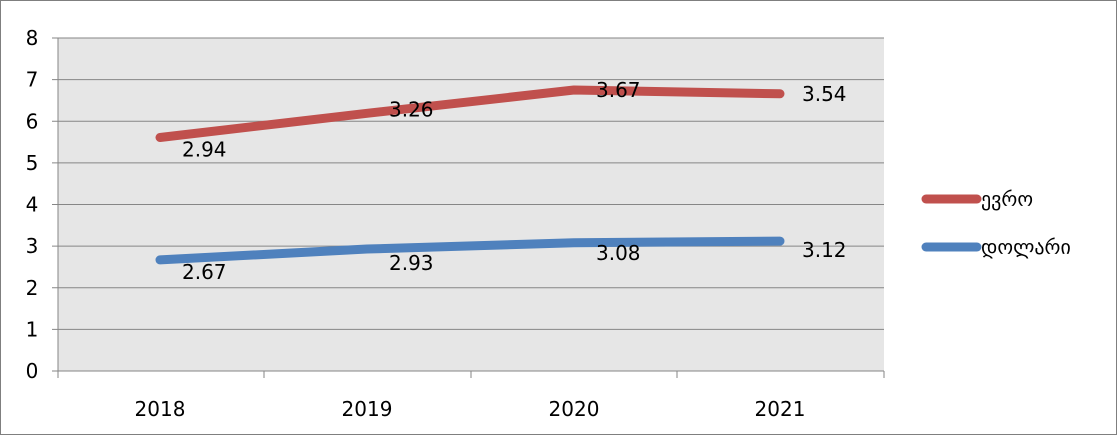  What do you see at coordinates (32, 288) in the screenshot?
I see `y-tick-label: 2` at bounding box center [32, 288].